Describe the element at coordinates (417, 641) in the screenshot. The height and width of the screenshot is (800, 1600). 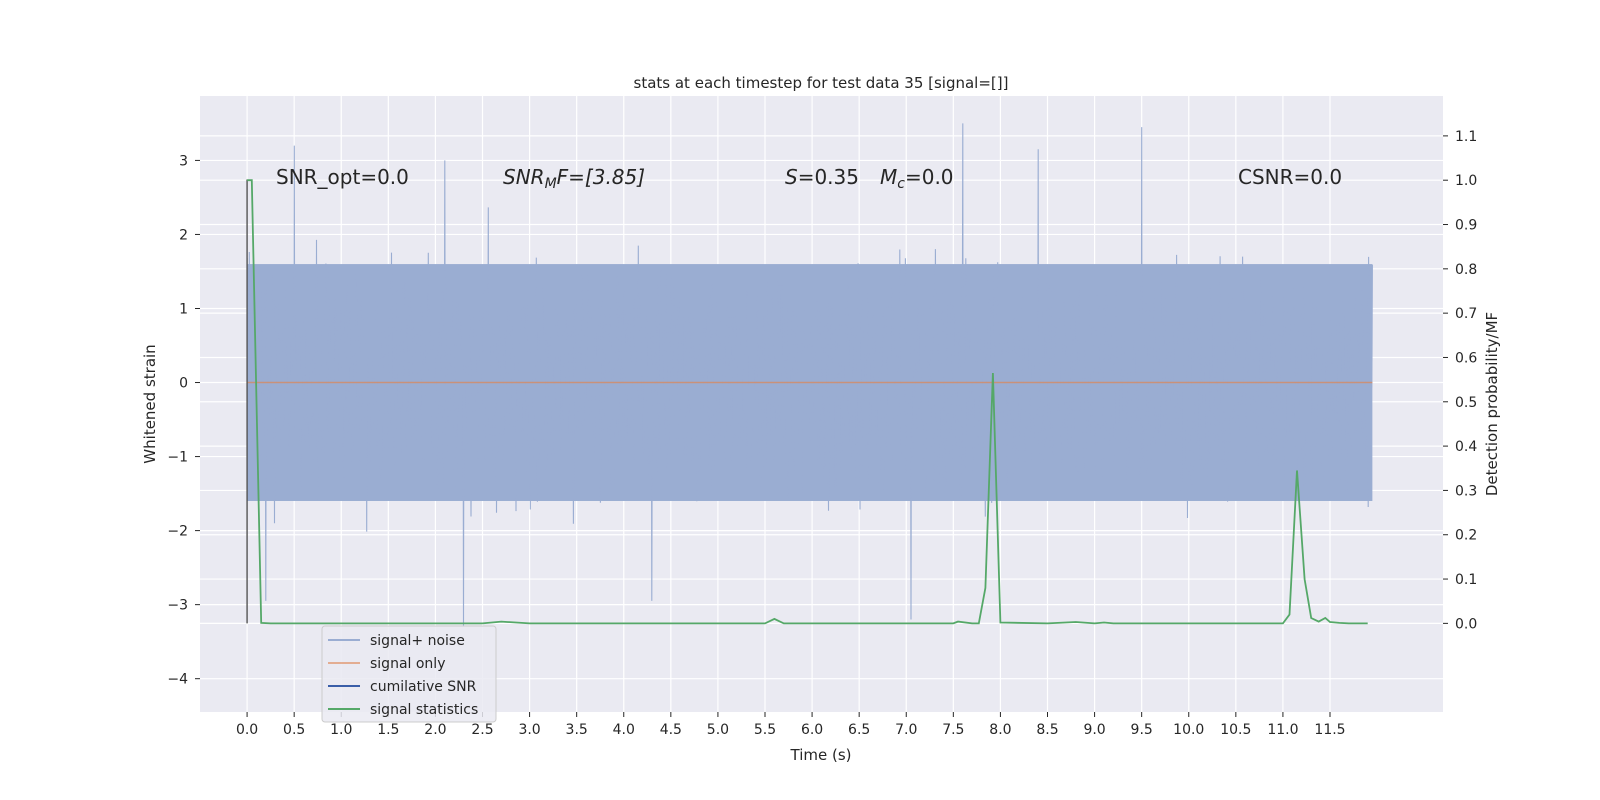
I see `legend-label: signal+ noise` at that location.